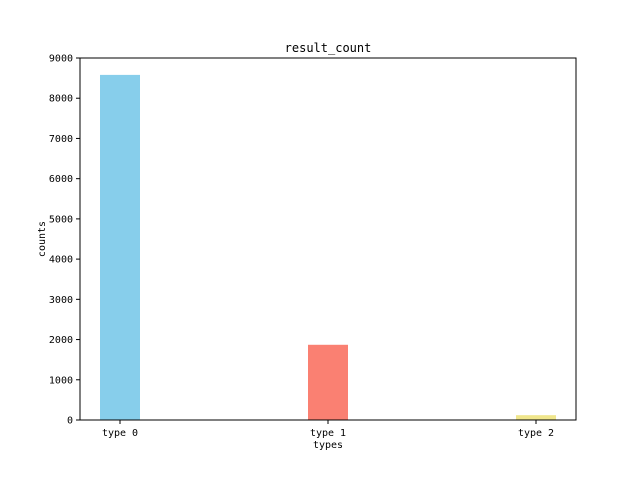 The width and height of the screenshot is (640, 485). What do you see at coordinates (328, 48) in the screenshot?
I see `chart-title: result_count` at bounding box center [328, 48].